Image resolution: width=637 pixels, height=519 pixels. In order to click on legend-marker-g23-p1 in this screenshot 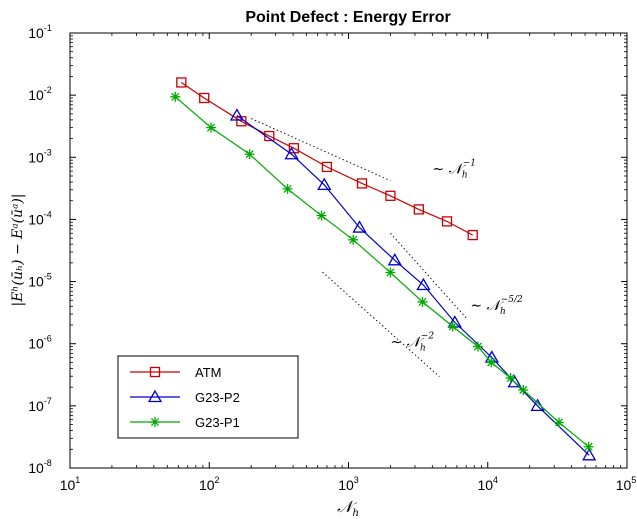, I will do `click(155, 422)`.